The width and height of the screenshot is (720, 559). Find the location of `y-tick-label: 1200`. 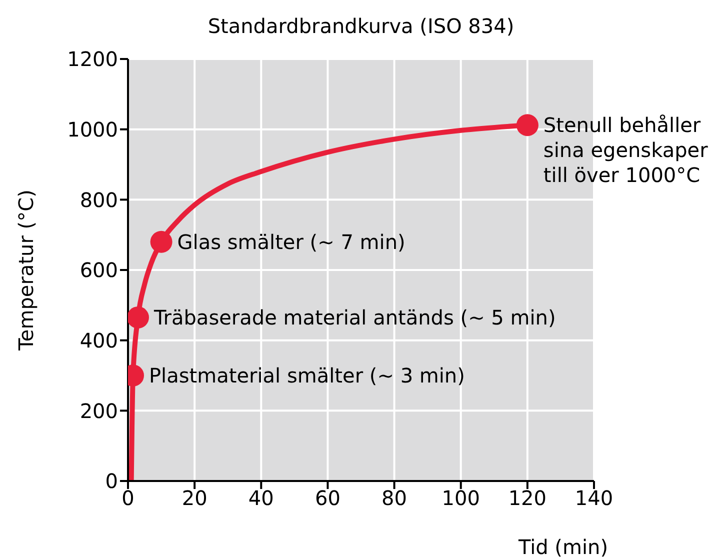

y-tick-label: 1200 is located at coordinates (92, 59).